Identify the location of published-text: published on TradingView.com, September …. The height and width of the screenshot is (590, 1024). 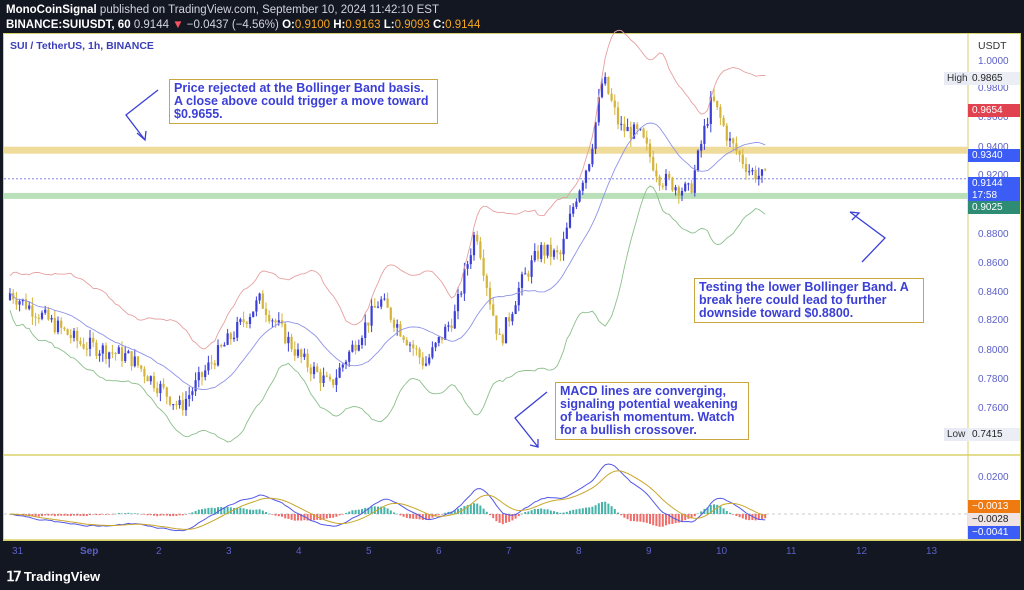
(269, 10).